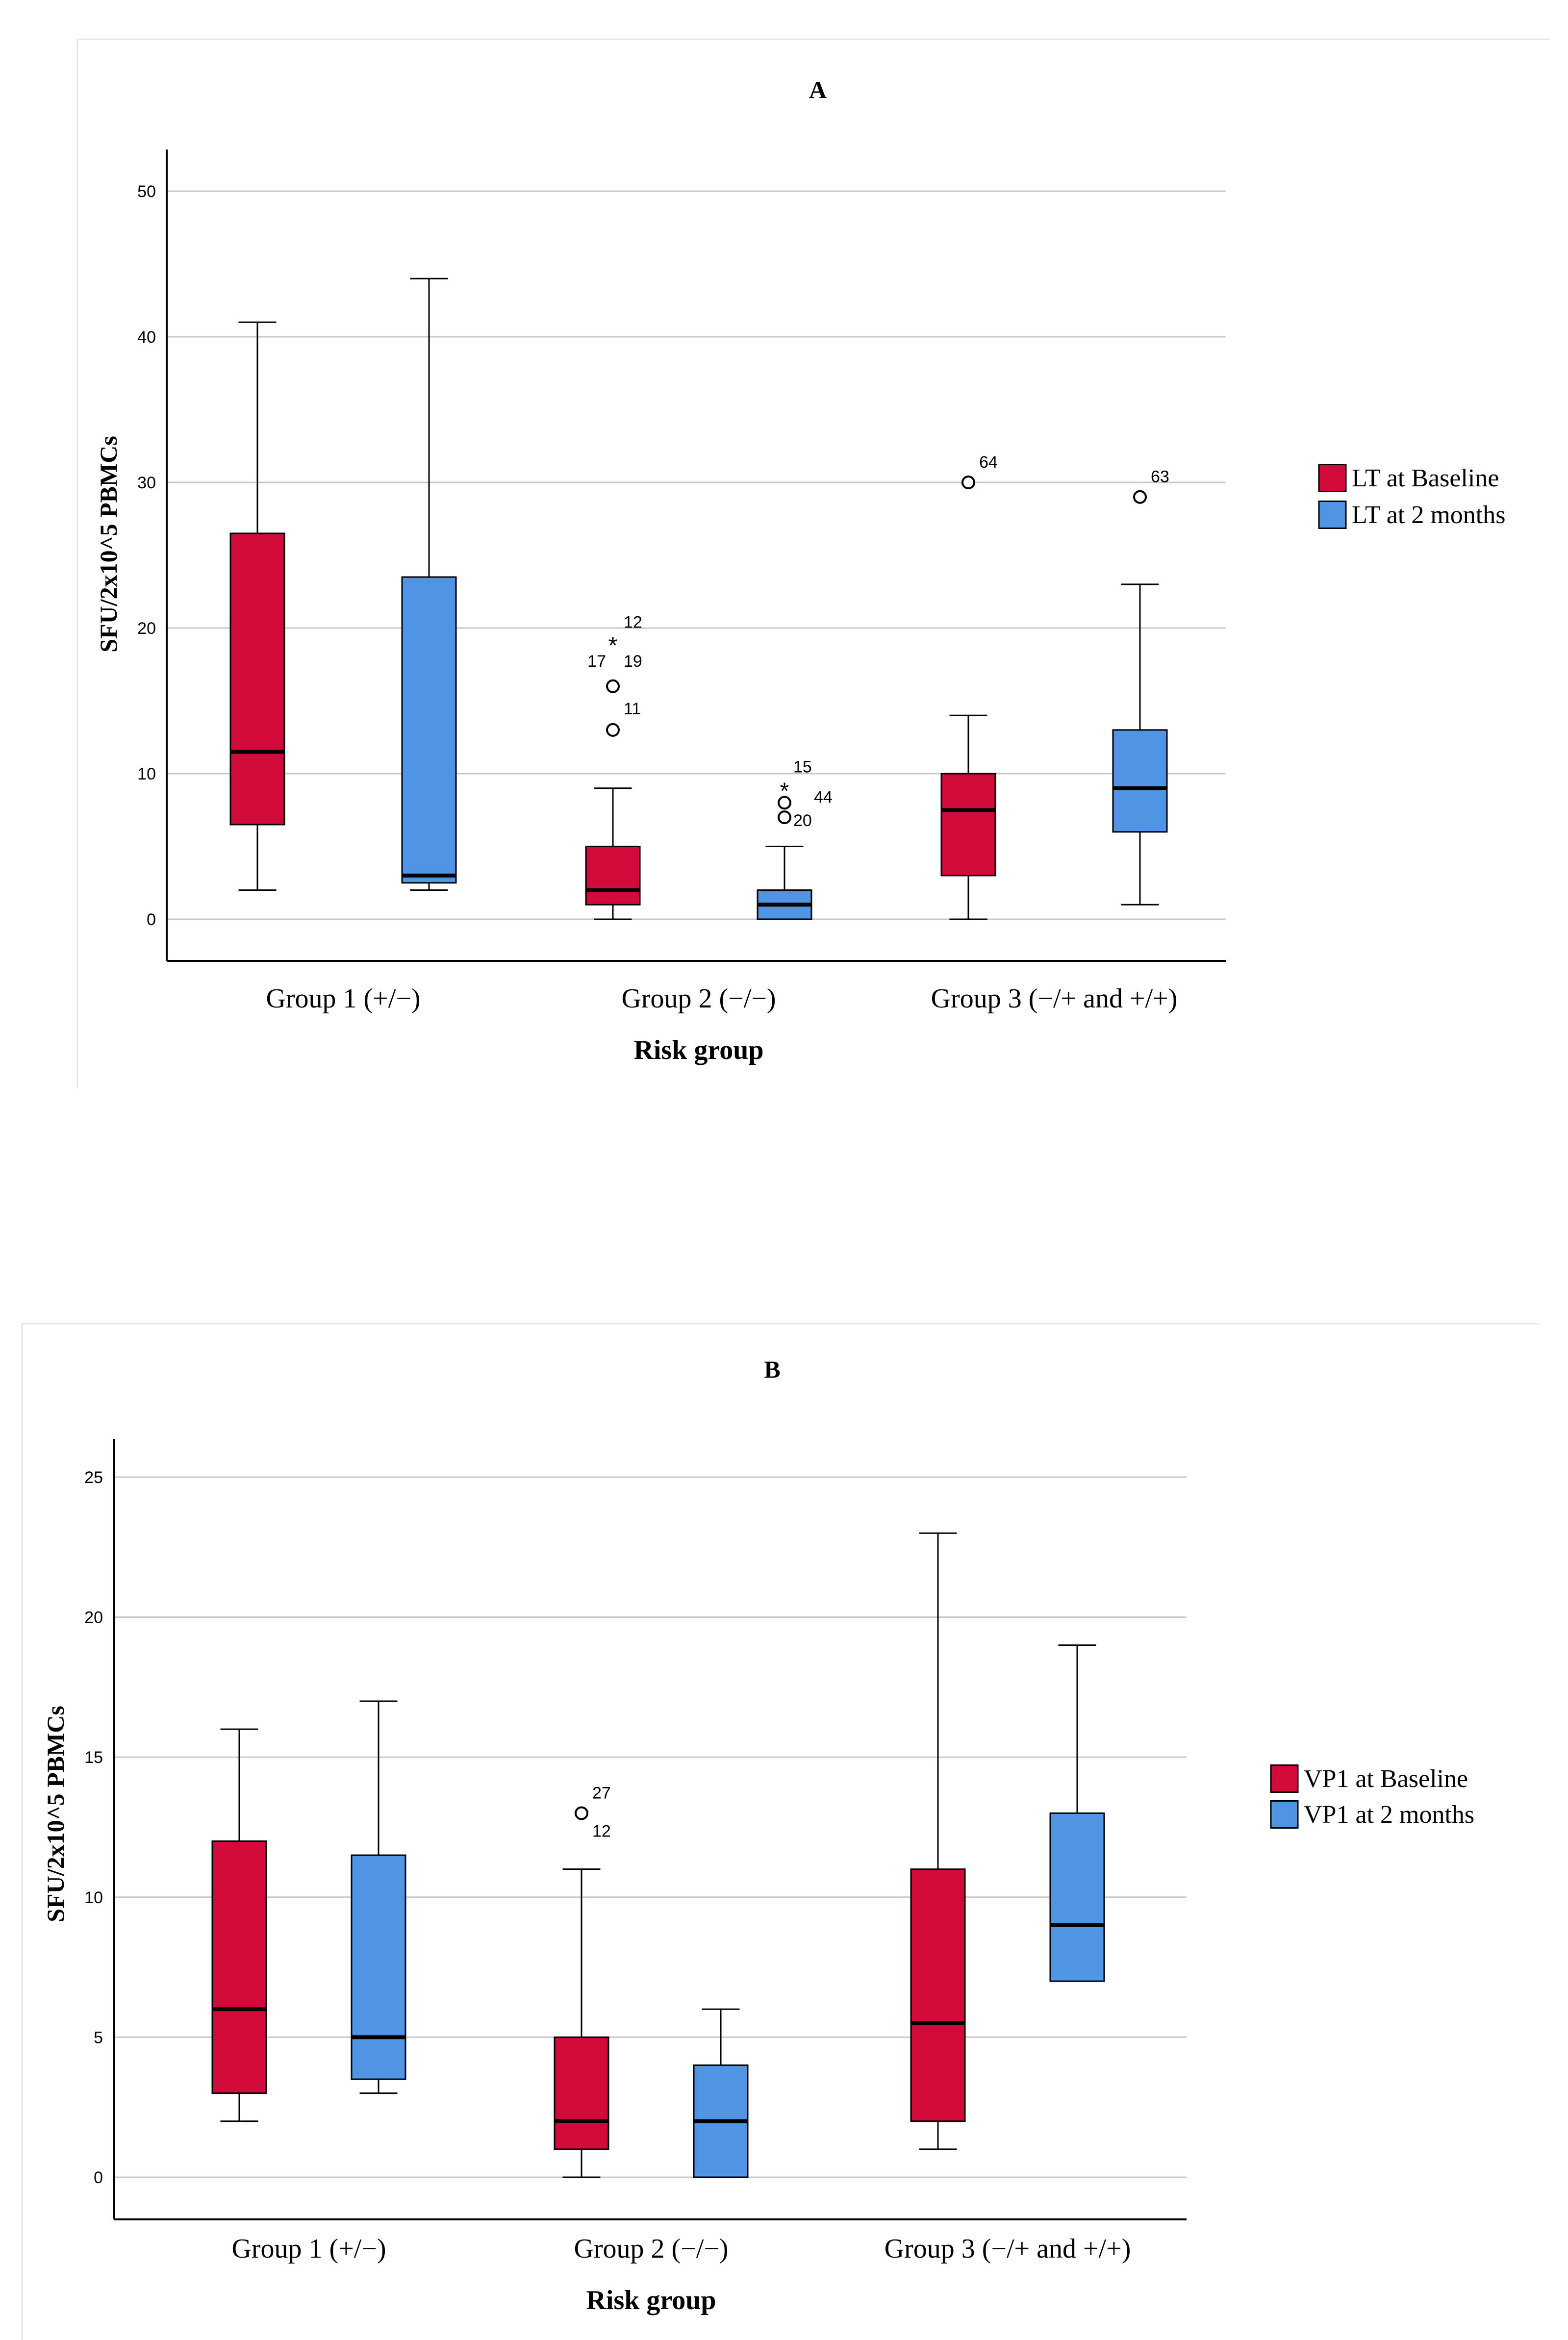  I want to click on panel-a-y-tick-label: 0, so click(151, 919).